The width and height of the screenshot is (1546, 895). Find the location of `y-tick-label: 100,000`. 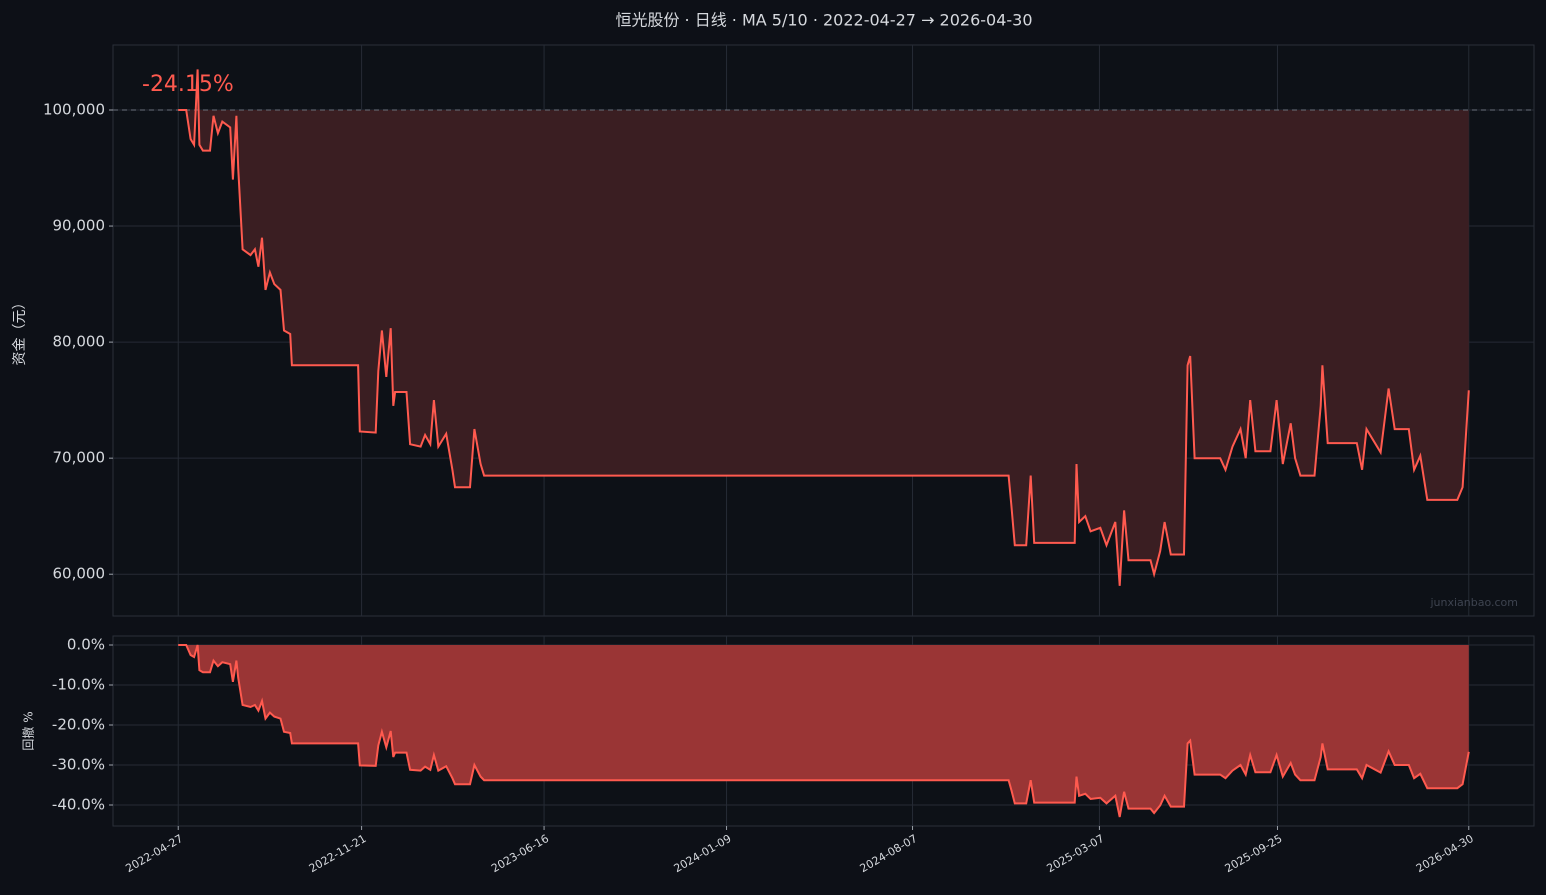

y-tick-label: 100,000 is located at coordinates (74, 109).